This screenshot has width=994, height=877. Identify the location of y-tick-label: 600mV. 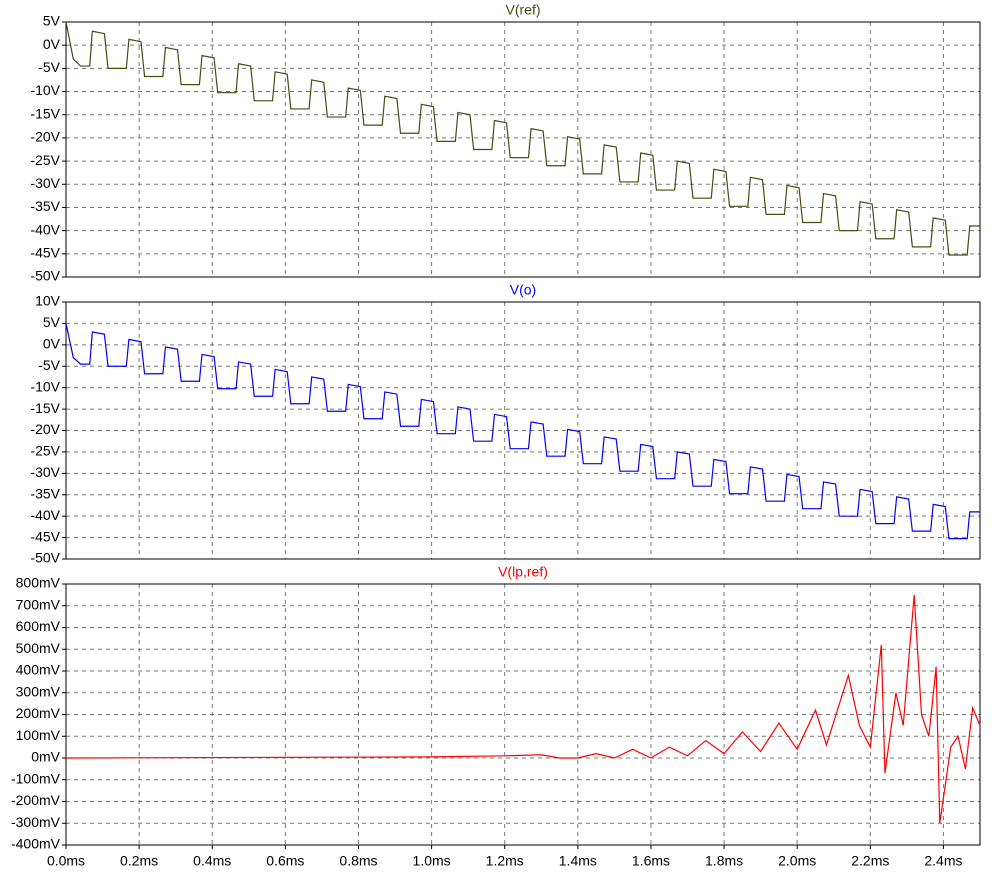
(38, 626).